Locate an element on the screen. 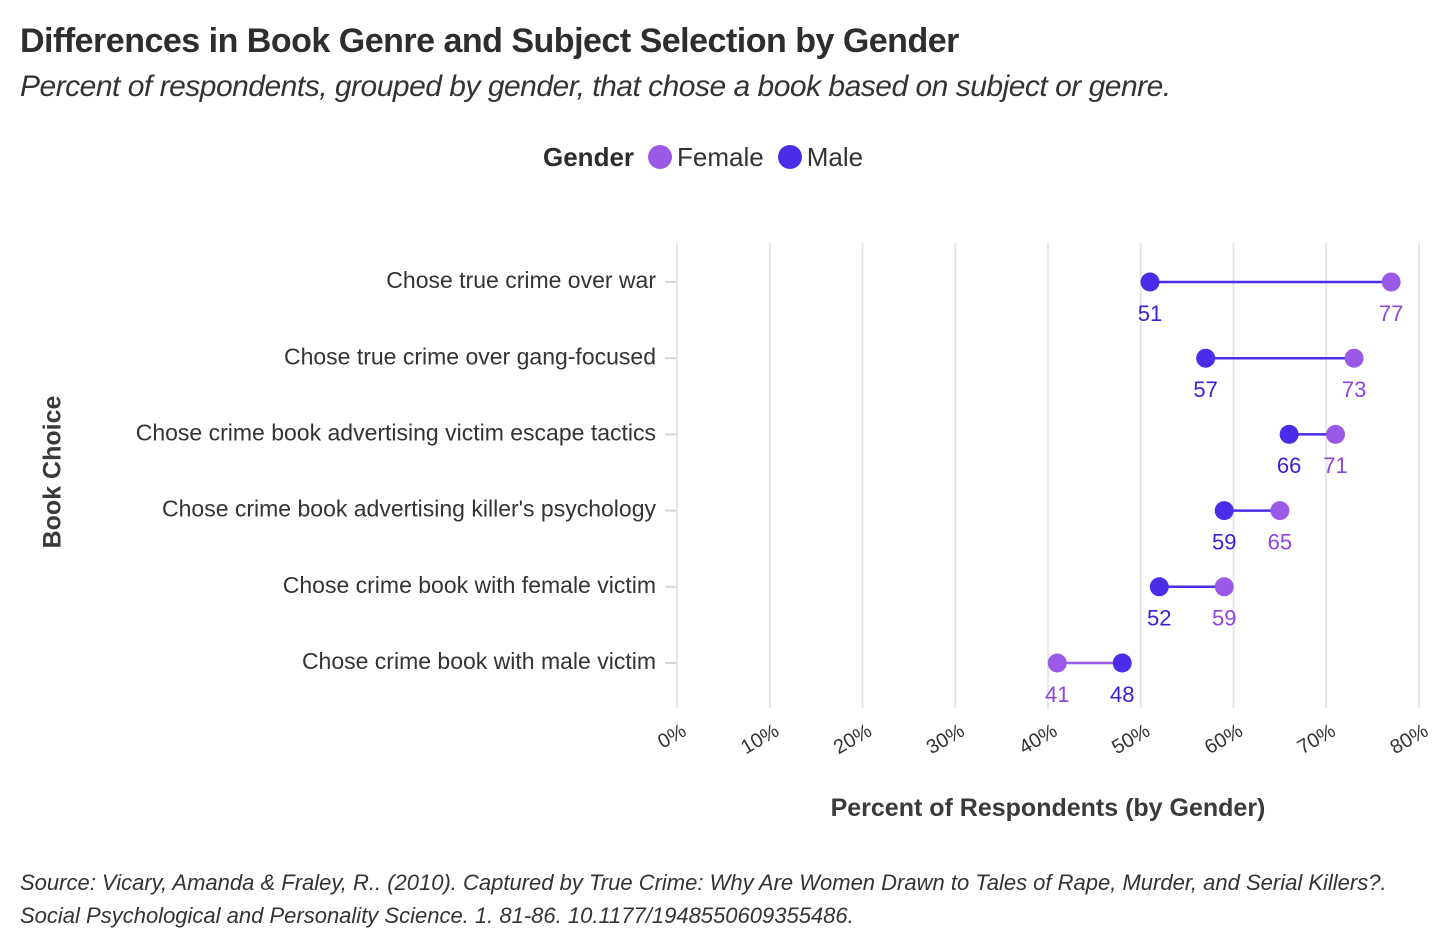 This screenshot has width=1456, height=949. x-axis-title: Percent of Respondents (by Gender) is located at coordinates (1048, 808).